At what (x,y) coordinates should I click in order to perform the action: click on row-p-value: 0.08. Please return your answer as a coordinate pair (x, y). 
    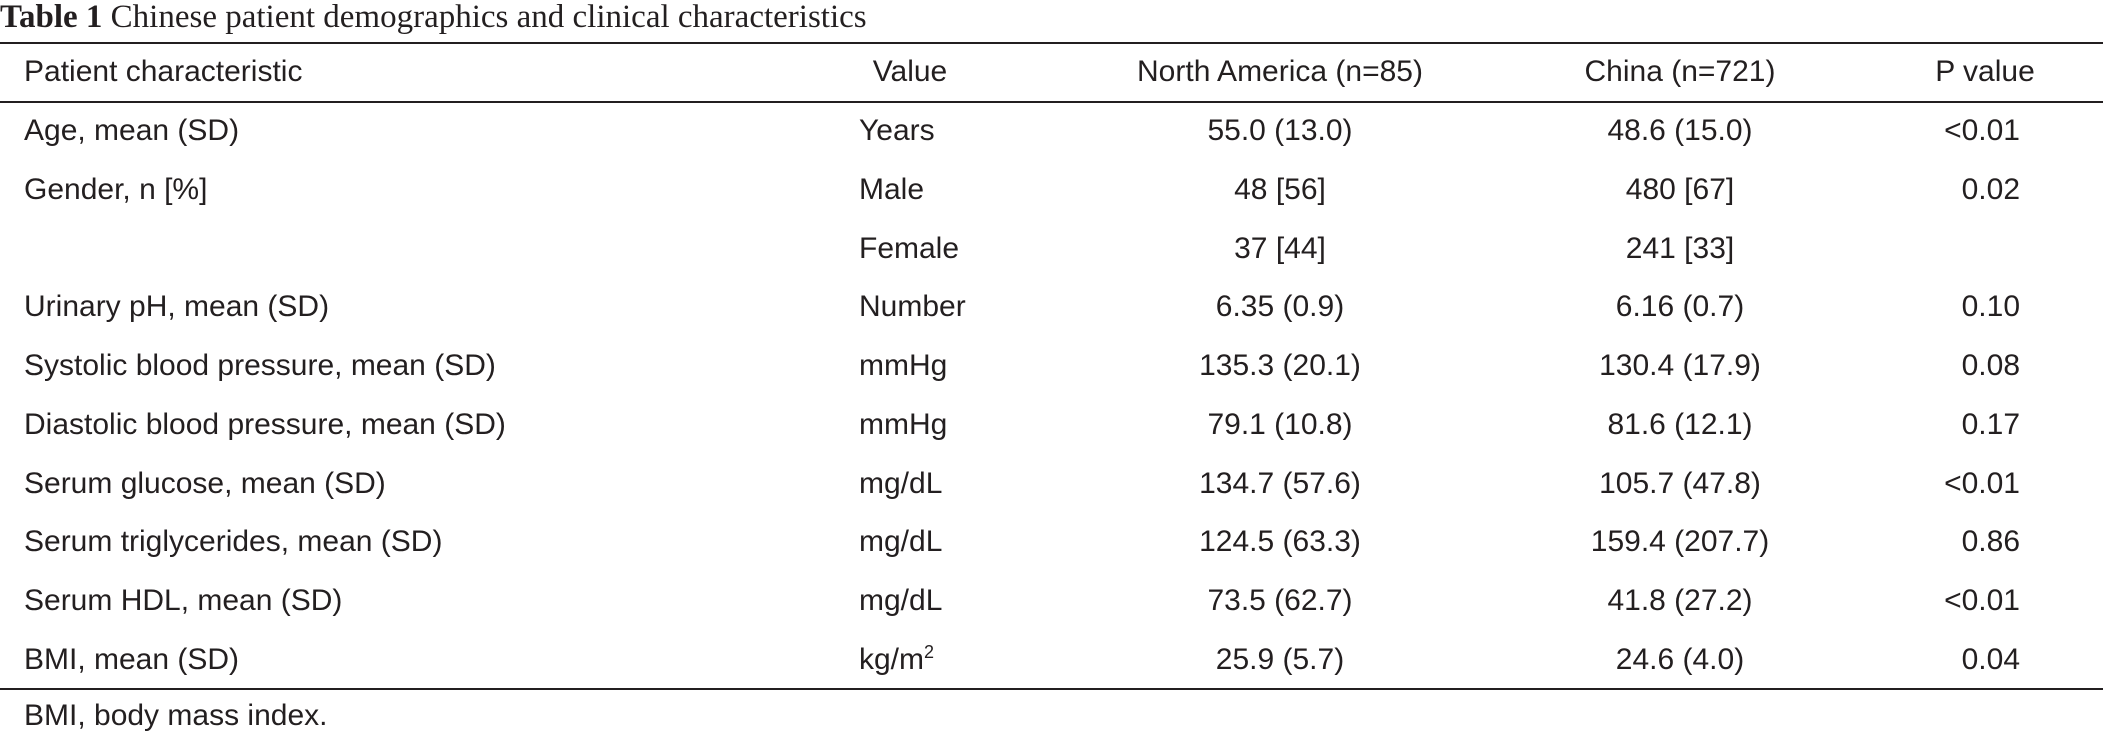
    Looking at the image, I should click on (1955, 366).